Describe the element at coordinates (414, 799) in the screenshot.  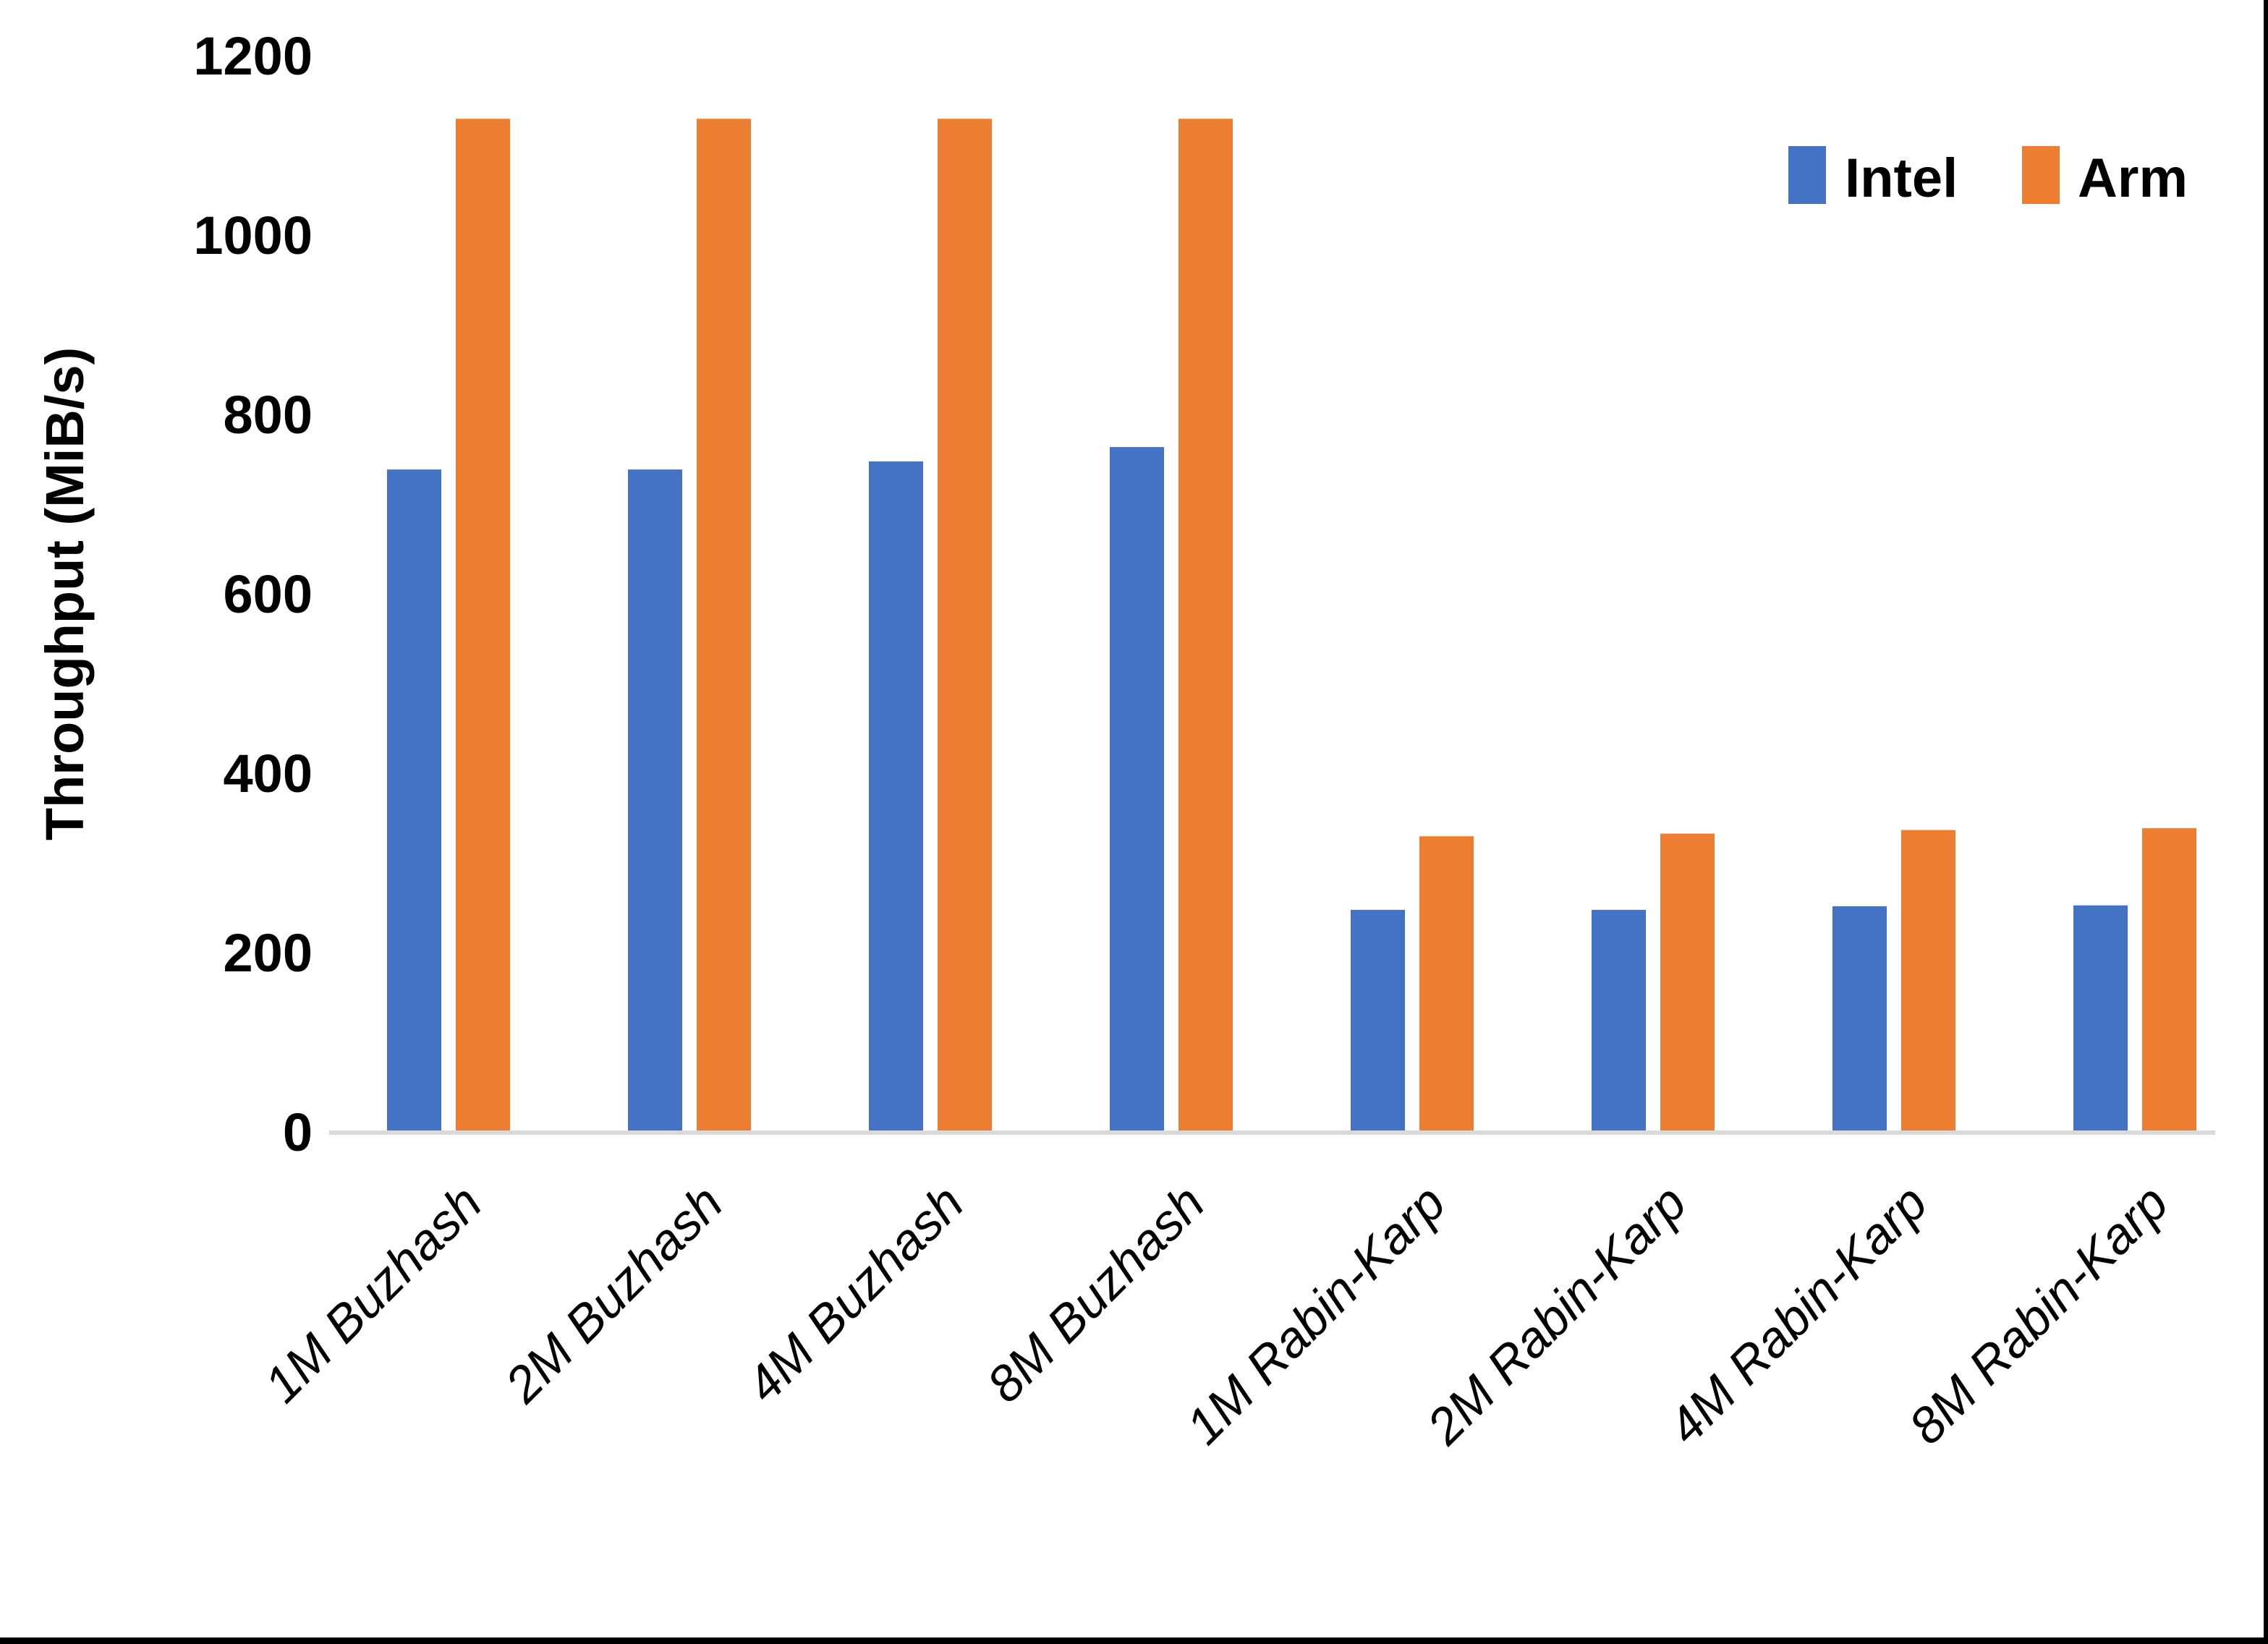
I see `bar-intel-1m-buzhash` at that location.